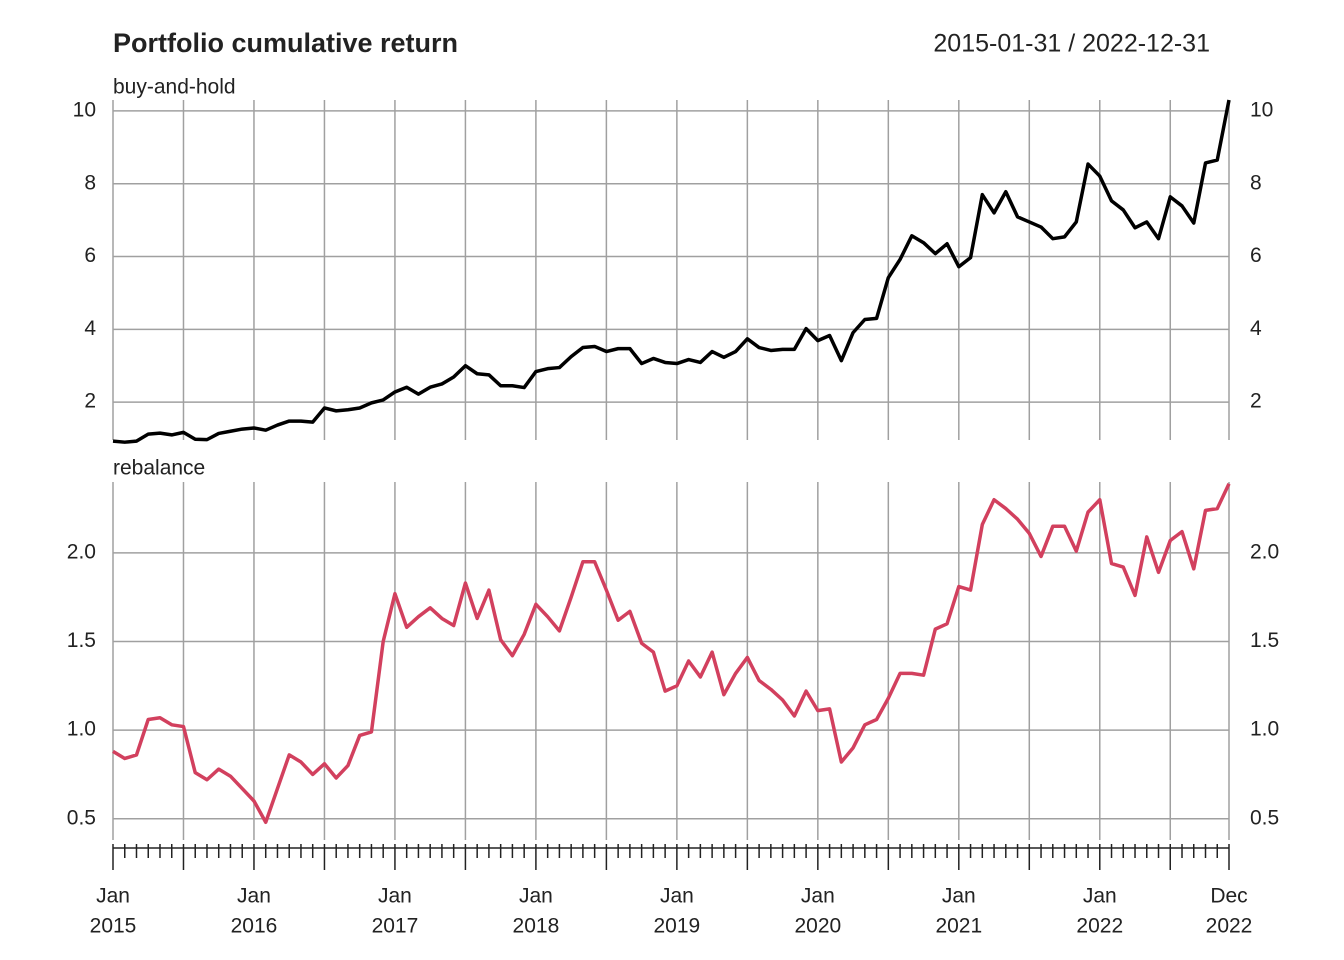 The width and height of the screenshot is (1344, 960). What do you see at coordinates (90, 328) in the screenshot?
I see `y-tick-label: 4` at bounding box center [90, 328].